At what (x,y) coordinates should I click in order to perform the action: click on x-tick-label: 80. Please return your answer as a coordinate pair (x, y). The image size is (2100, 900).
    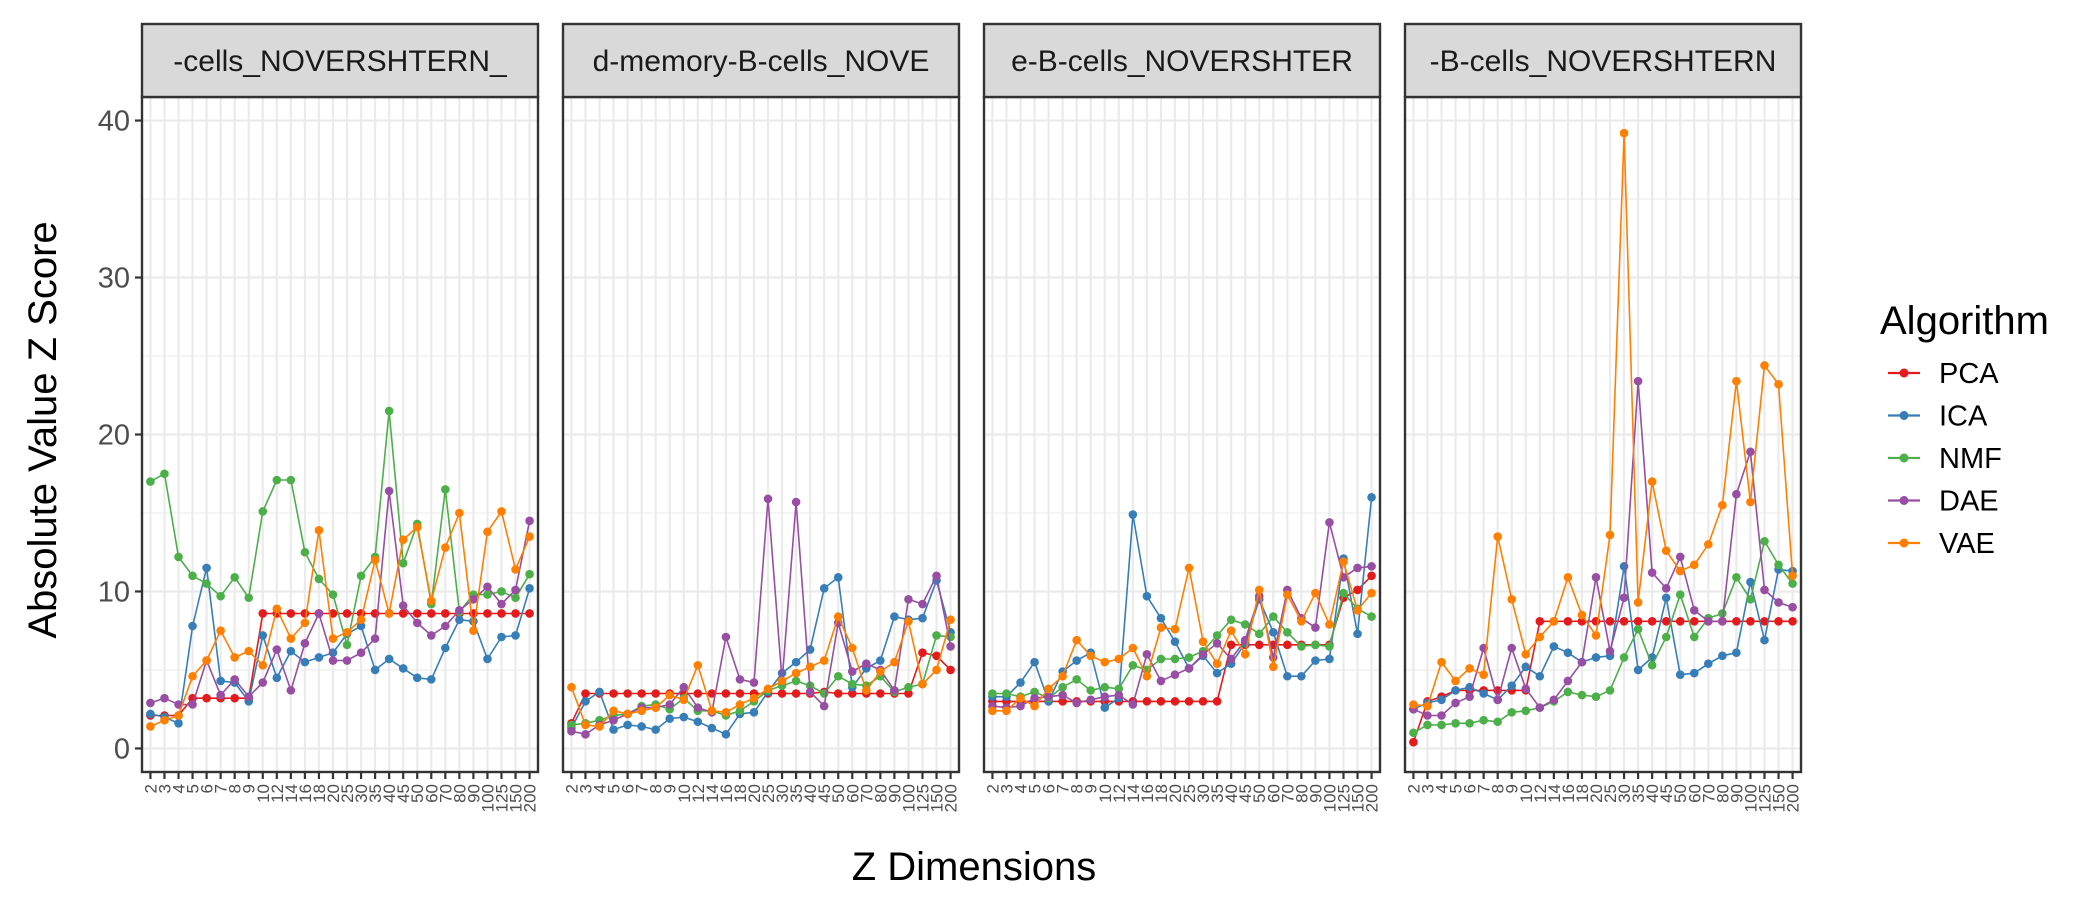
    Looking at the image, I should click on (459, 793).